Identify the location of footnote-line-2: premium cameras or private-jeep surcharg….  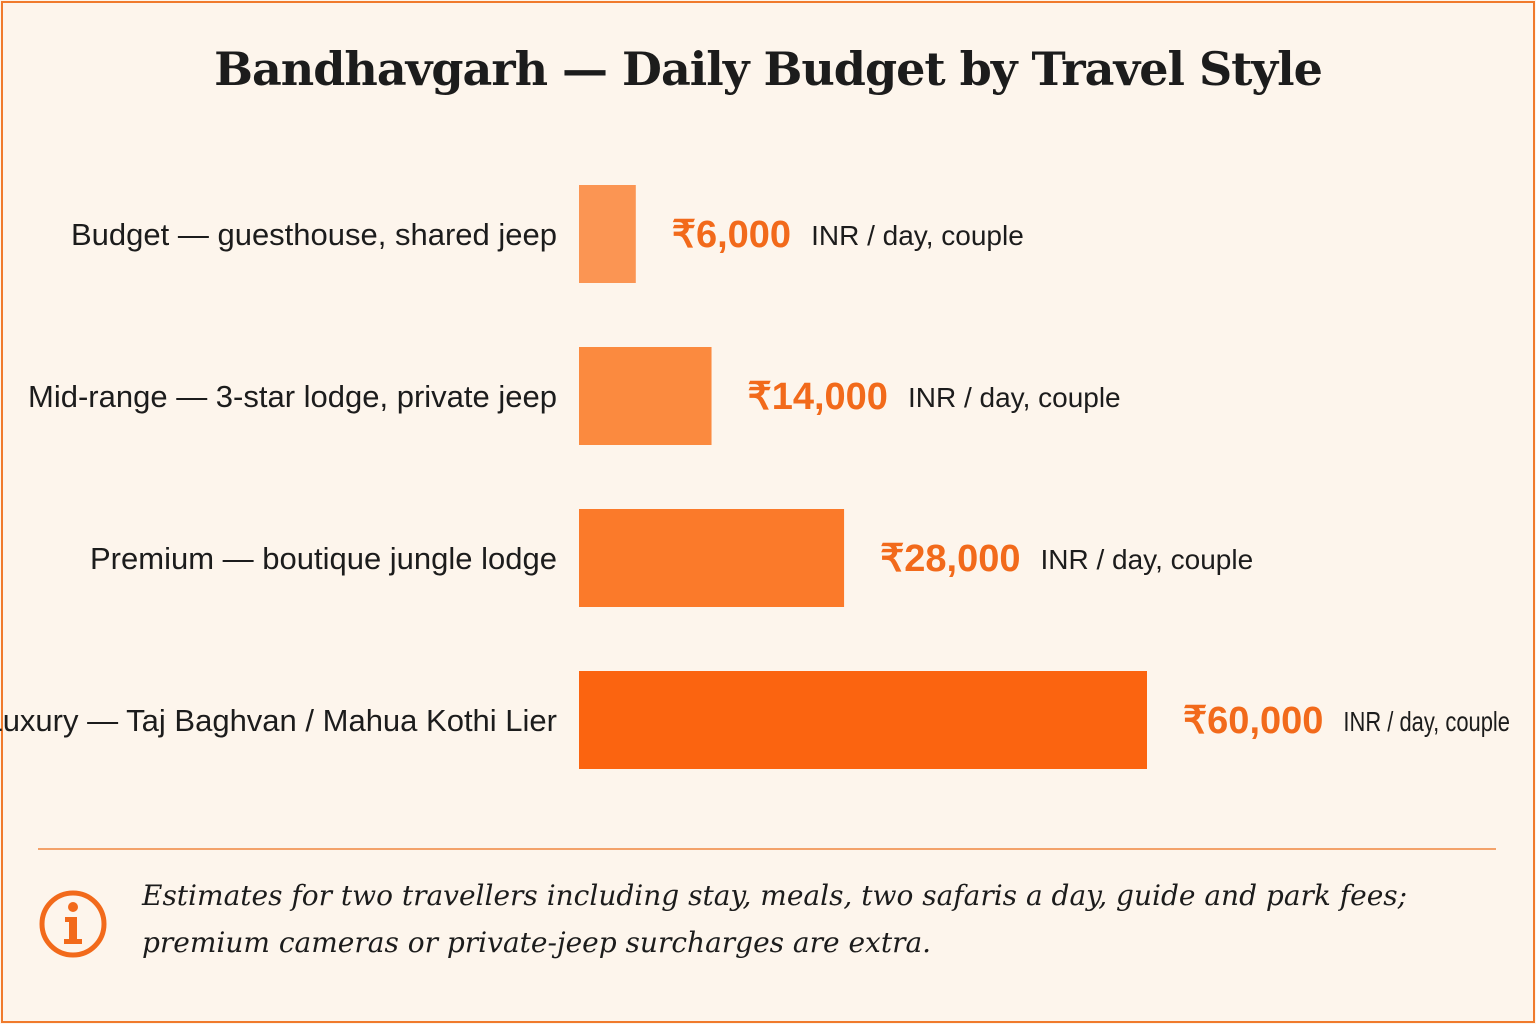
(537, 942).